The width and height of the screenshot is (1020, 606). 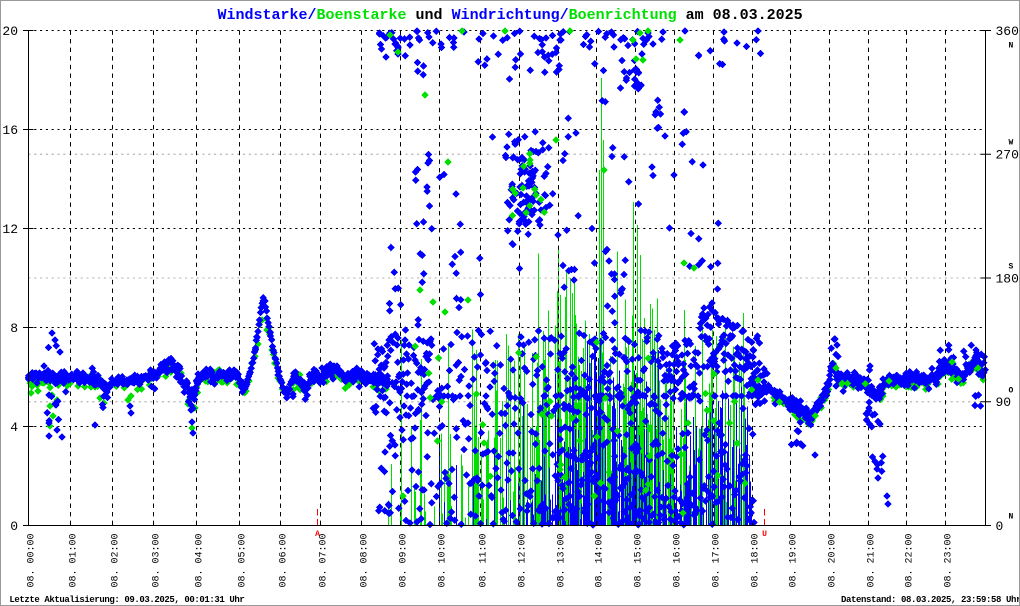 What do you see at coordinates (74, 560) in the screenshot?
I see `svg-text: 08. 01:00` at bounding box center [74, 560].